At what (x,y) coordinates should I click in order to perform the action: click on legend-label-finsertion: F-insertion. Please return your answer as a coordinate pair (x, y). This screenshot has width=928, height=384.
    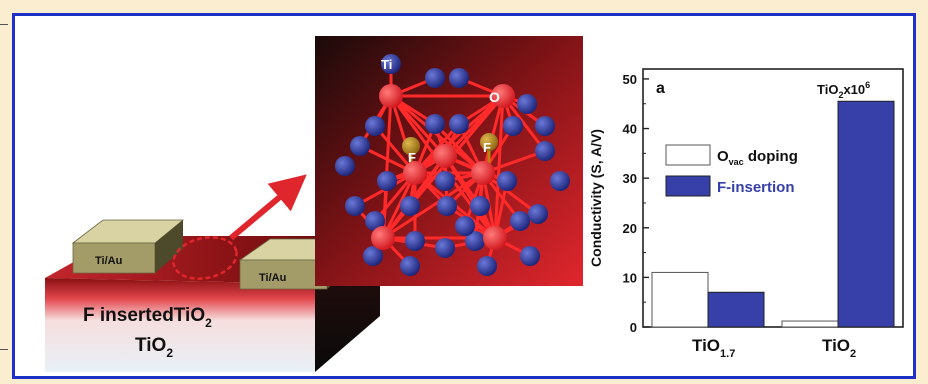
    Looking at the image, I should click on (756, 187).